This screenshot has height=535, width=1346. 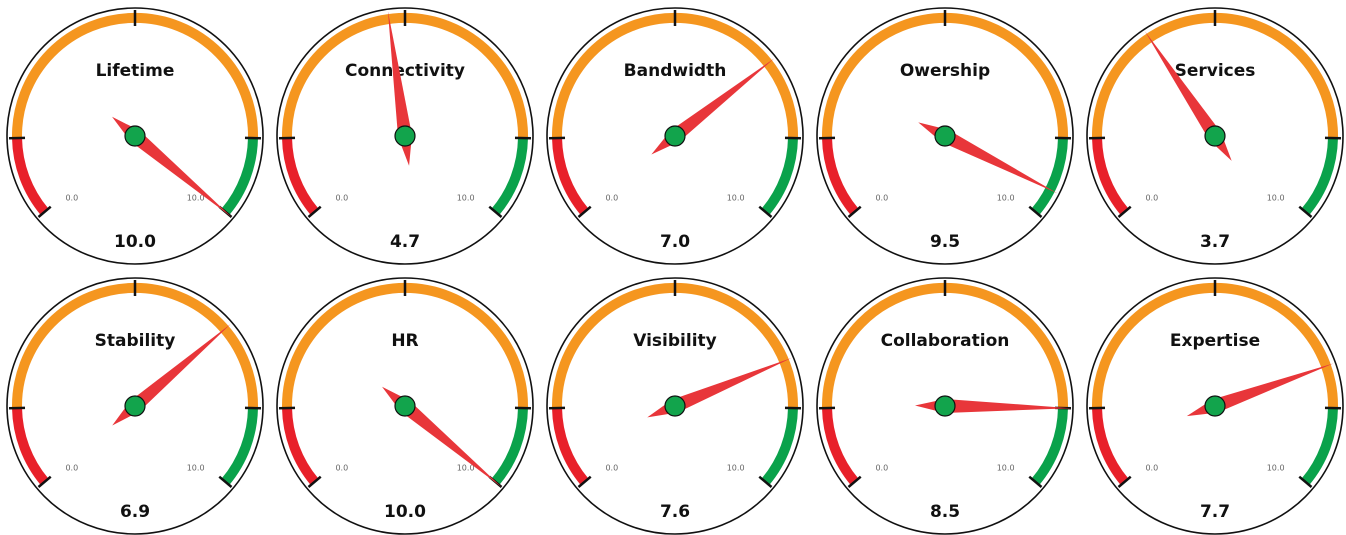 What do you see at coordinates (405, 242) in the screenshot?
I see `gauge-value: 4.7` at bounding box center [405, 242].